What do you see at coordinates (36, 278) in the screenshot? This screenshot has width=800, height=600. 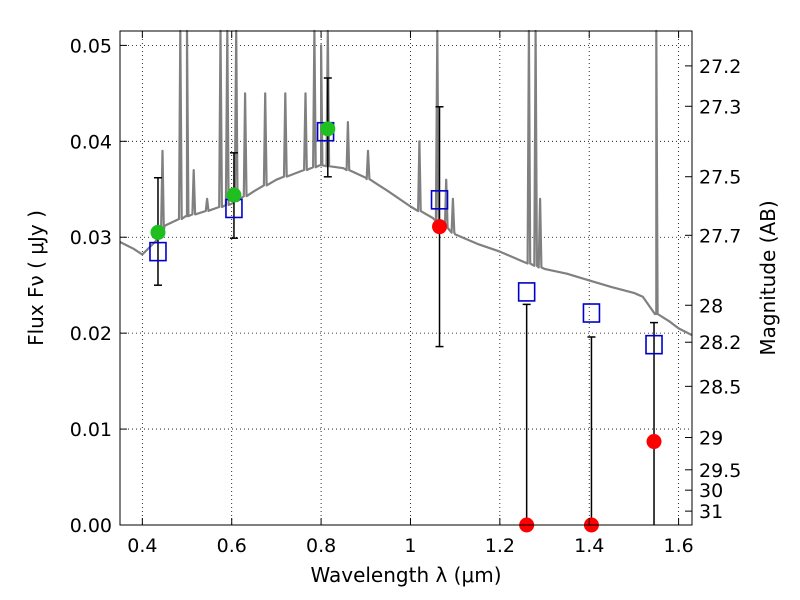 I see `y-axis-label: Flux Fν ( μJy )` at bounding box center [36, 278].